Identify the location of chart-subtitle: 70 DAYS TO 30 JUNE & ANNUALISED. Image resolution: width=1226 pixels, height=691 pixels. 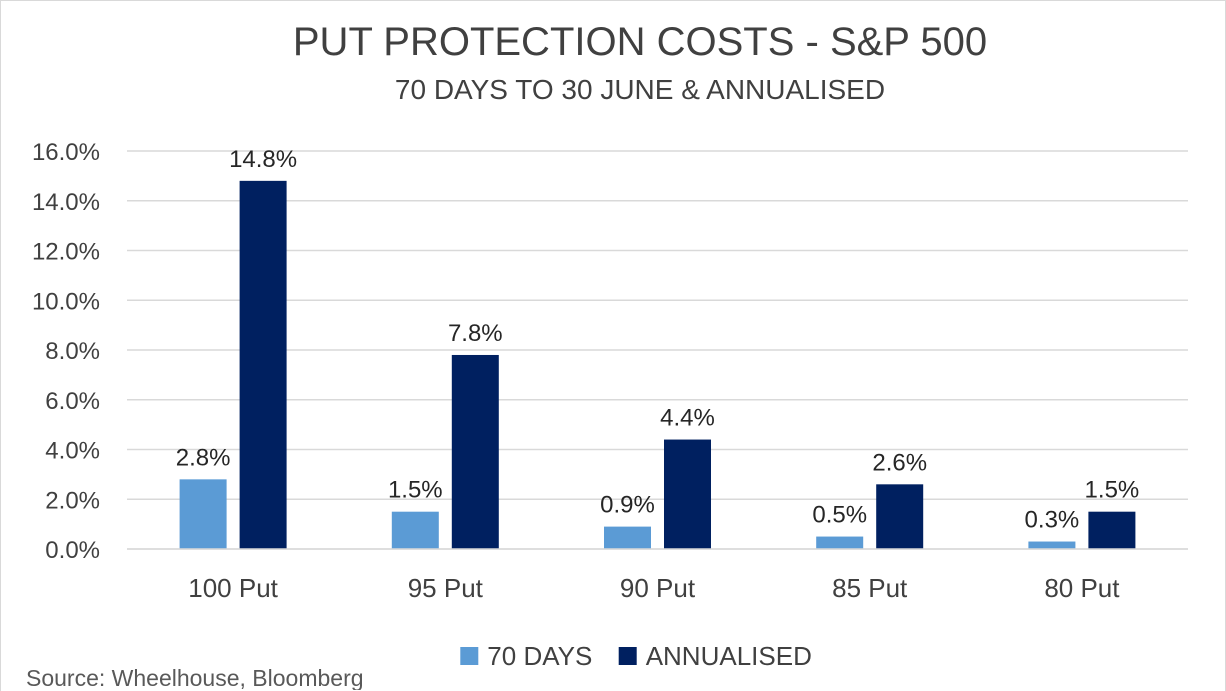
(640, 89).